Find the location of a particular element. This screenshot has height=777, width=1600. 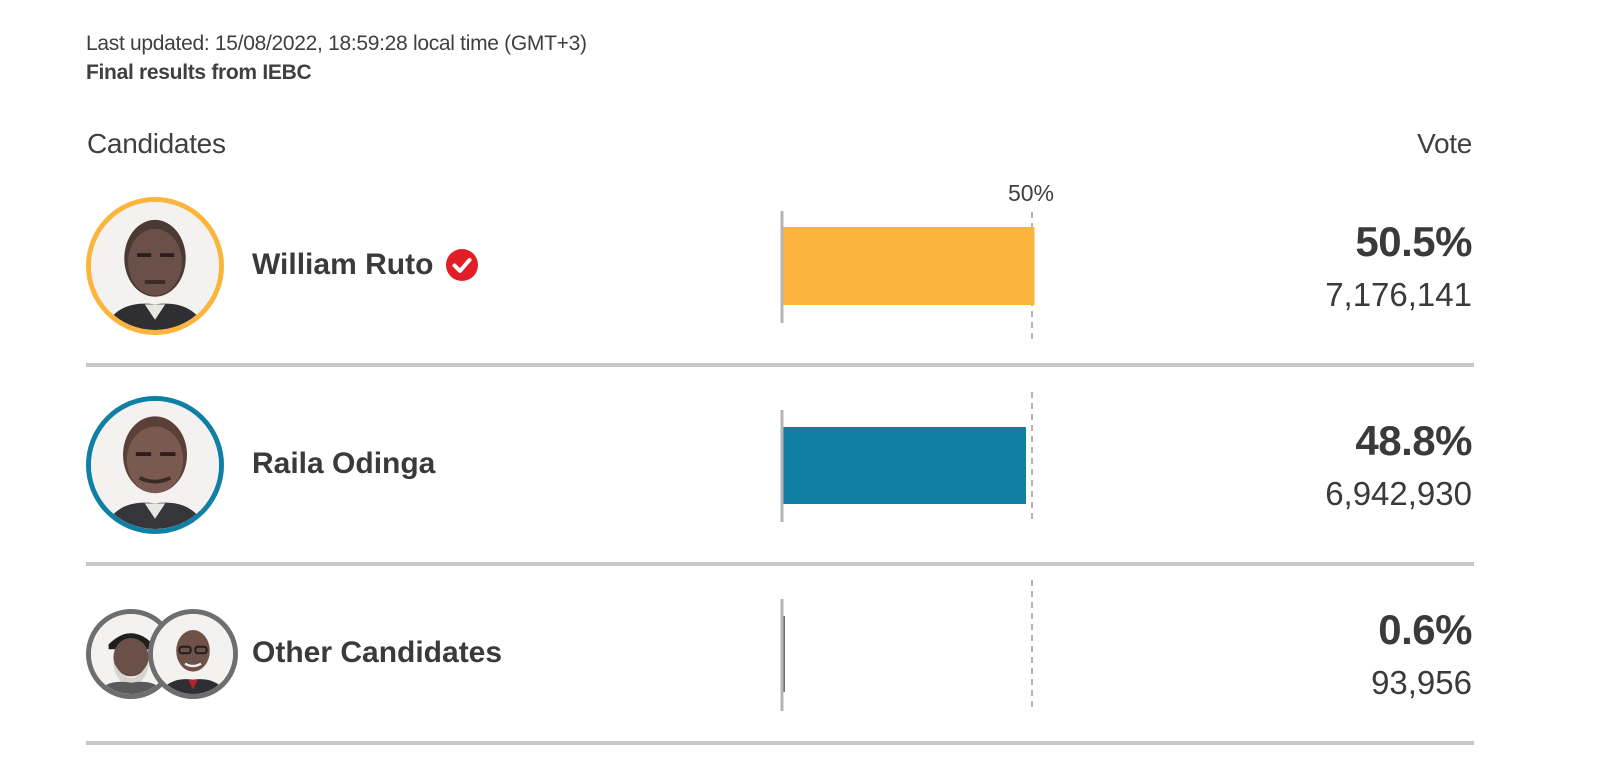

vote-share-odinga: 48.8% is located at coordinates (1413, 440).